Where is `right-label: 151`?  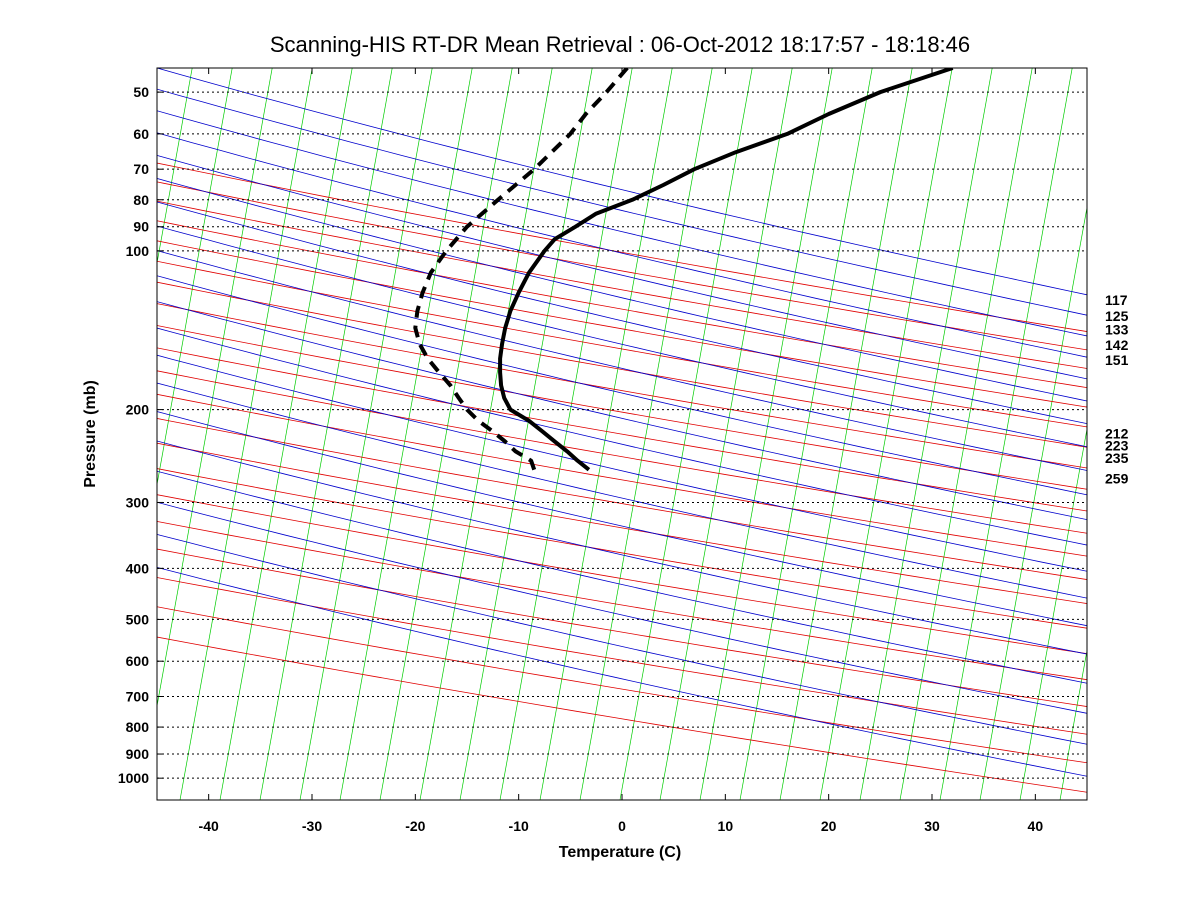 right-label: 151 is located at coordinates (1117, 360).